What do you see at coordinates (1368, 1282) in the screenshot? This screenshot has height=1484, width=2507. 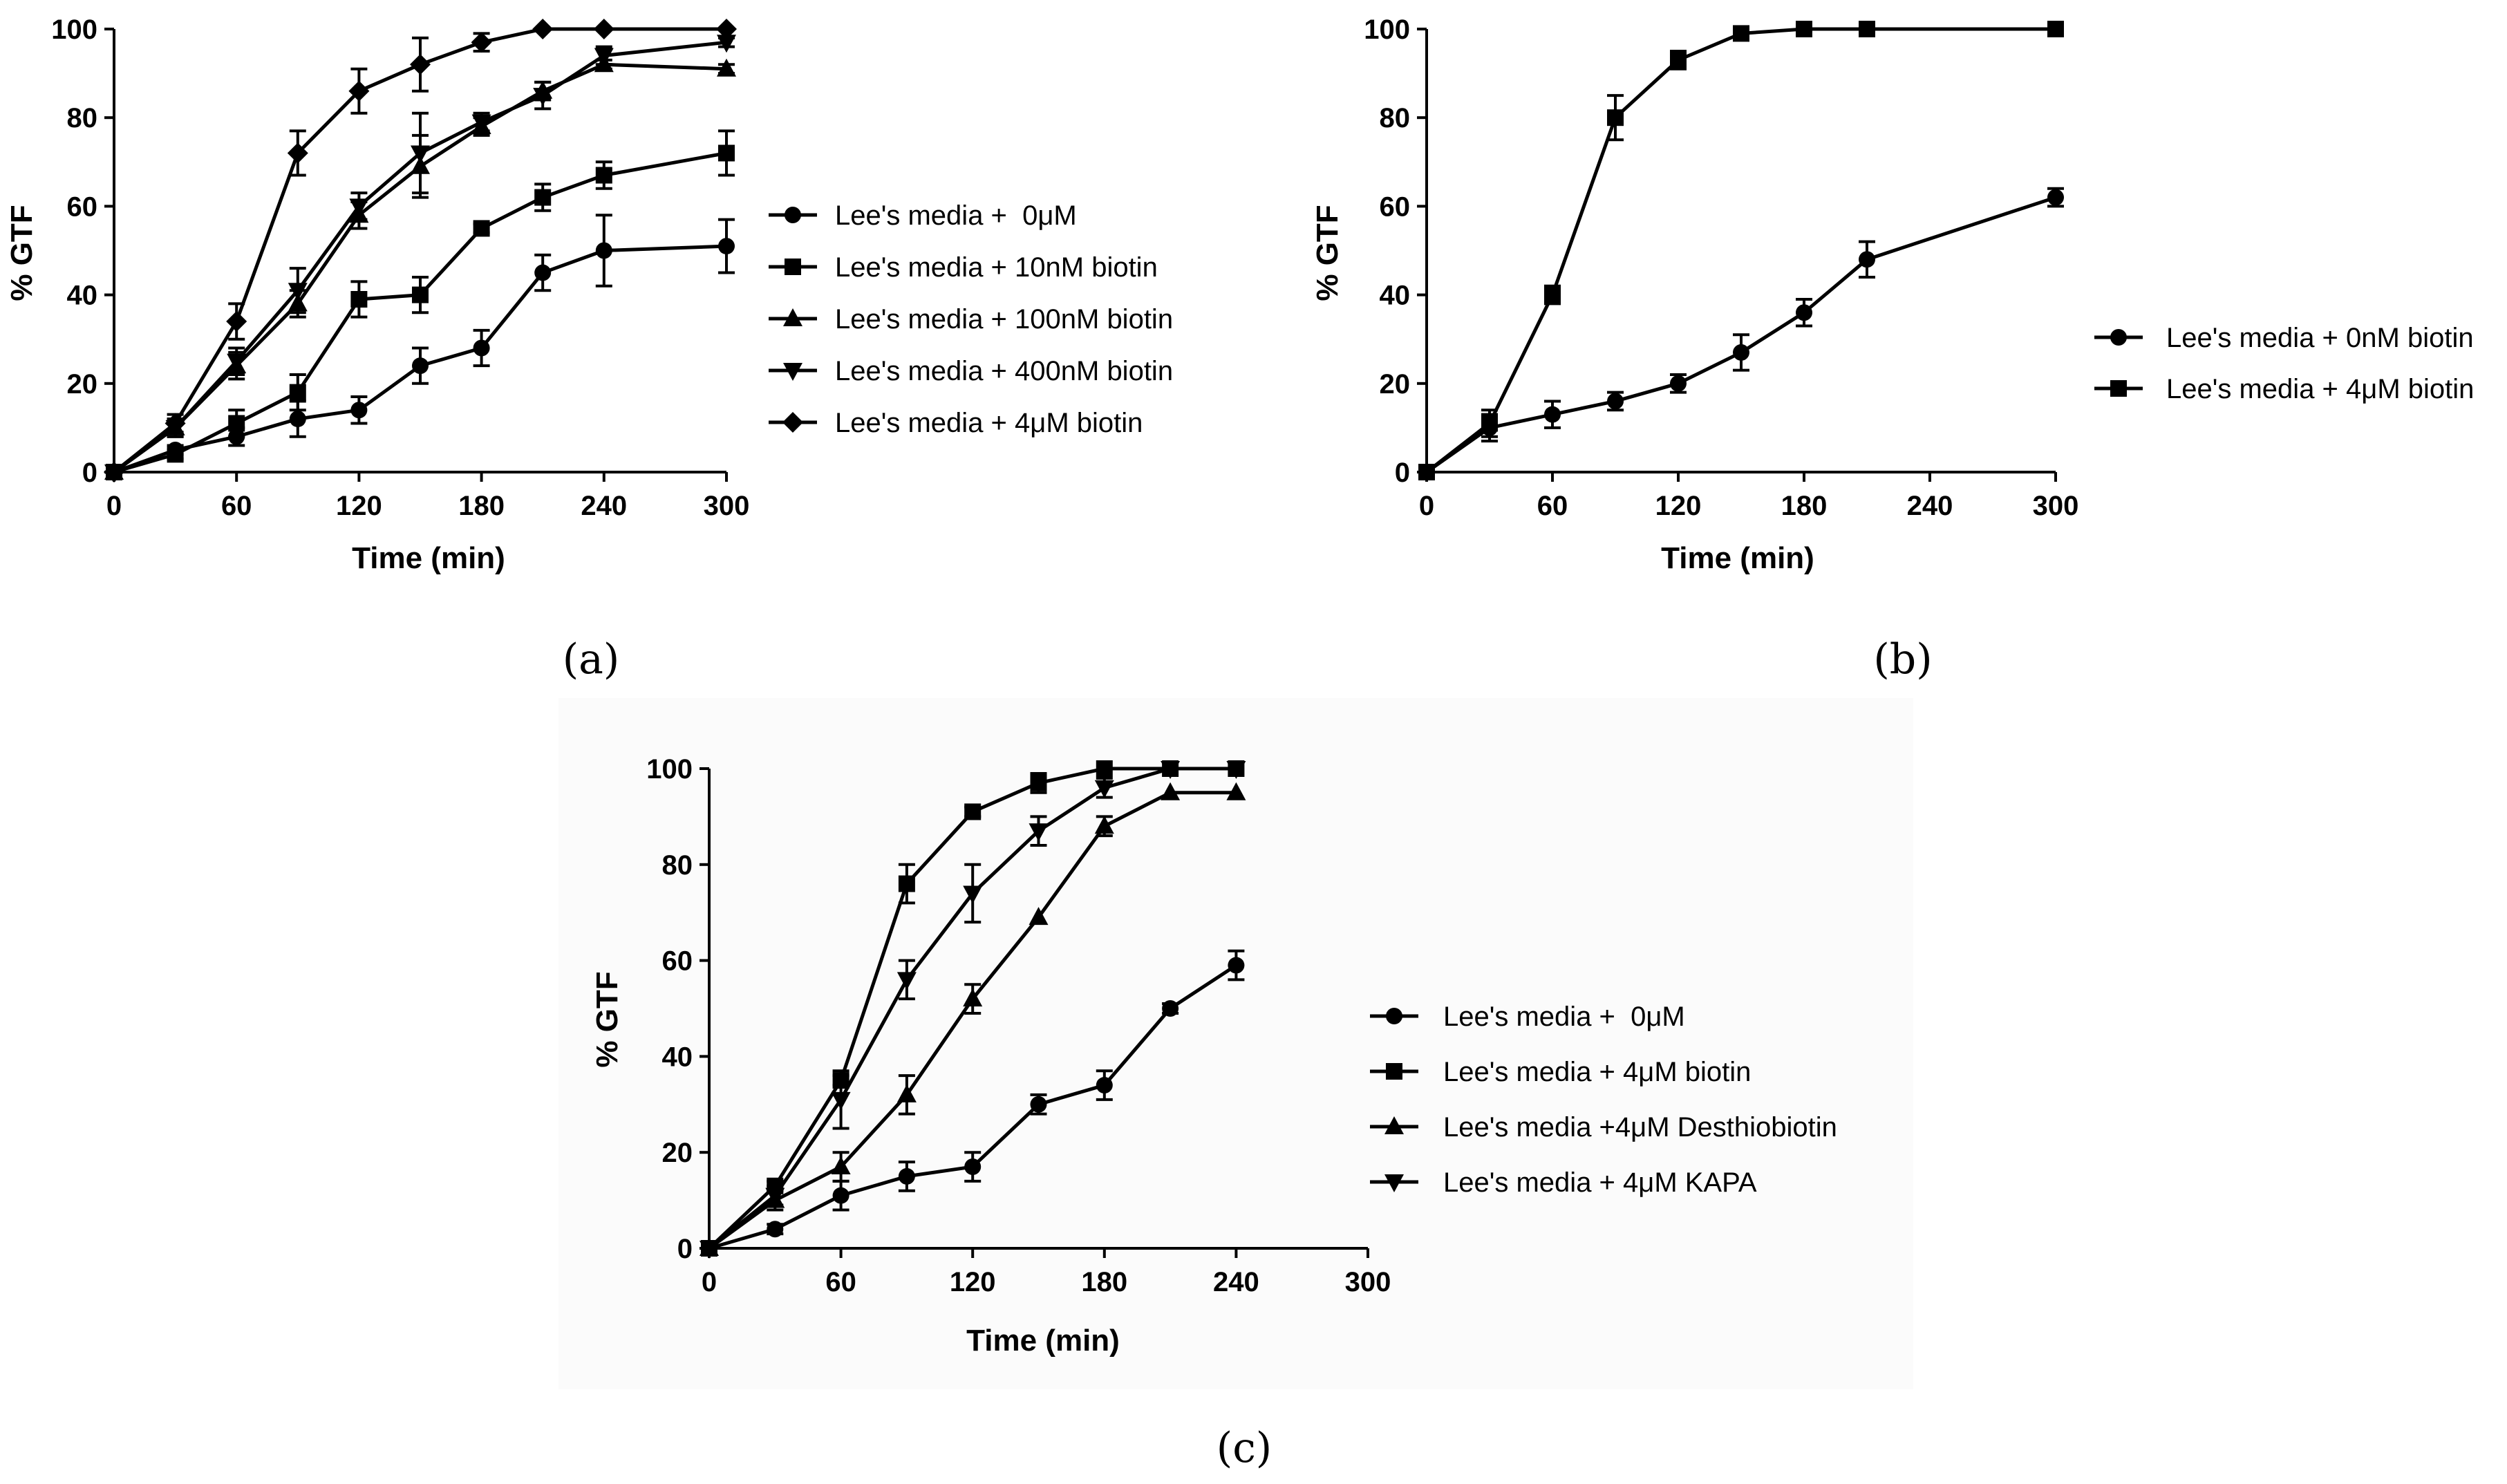 I see `panel-c-x-tick-label: 300` at bounding box center [1368, 1282].